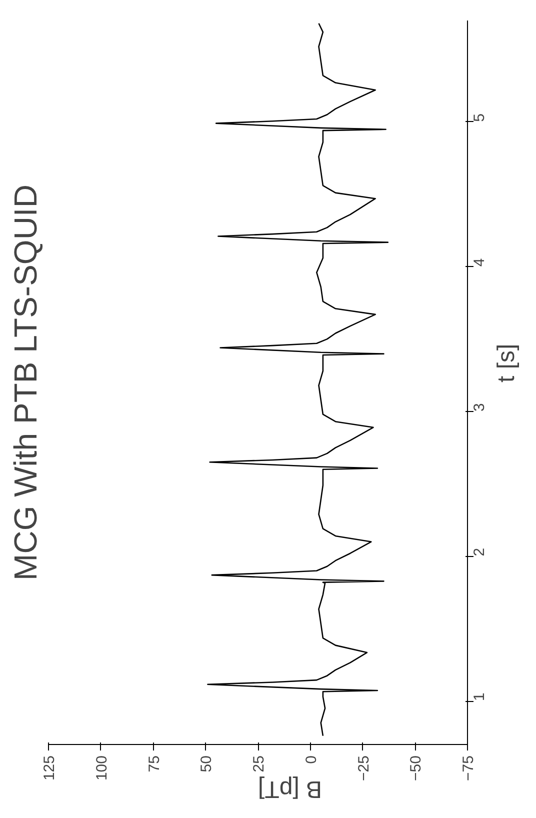  What do you see at coordinates (363, 768) in the screenshot?
I see `x-tick-label: −25` at bounding box center [363, 768].